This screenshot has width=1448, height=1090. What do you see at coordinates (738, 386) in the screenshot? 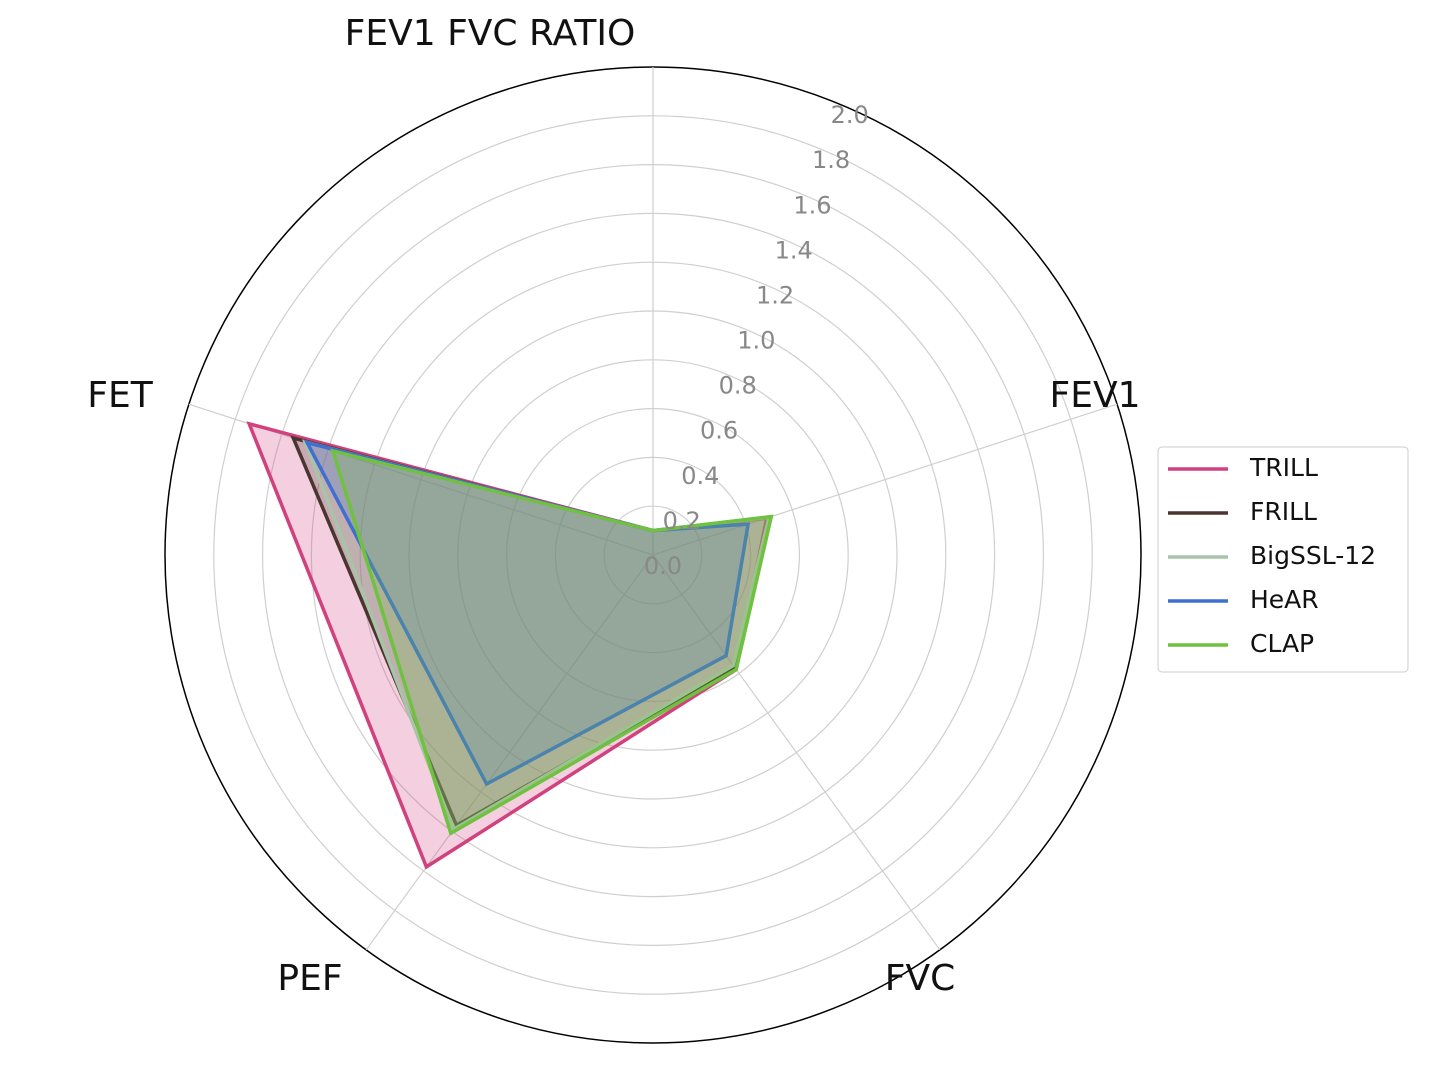
I see `r-tick-label: 0.8` at bounding box center [738, 386].